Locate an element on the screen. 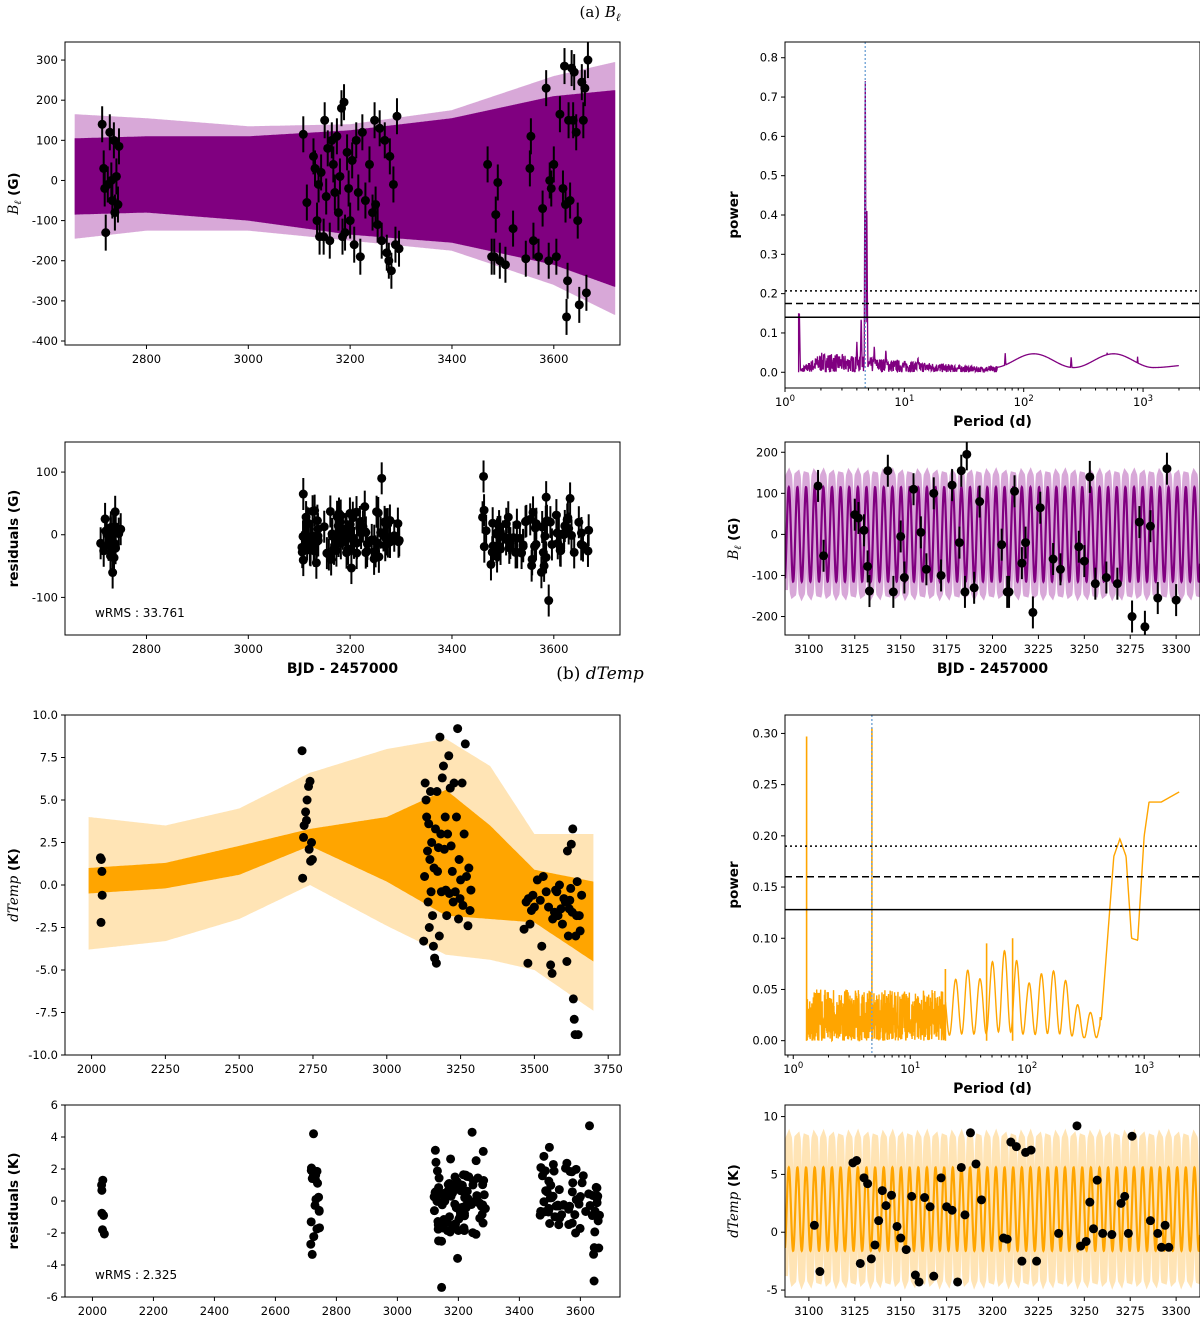 The width and height of the screenshot is (1200, 1317). x-tick-label: 3150 is located at coordinates (900, 649).